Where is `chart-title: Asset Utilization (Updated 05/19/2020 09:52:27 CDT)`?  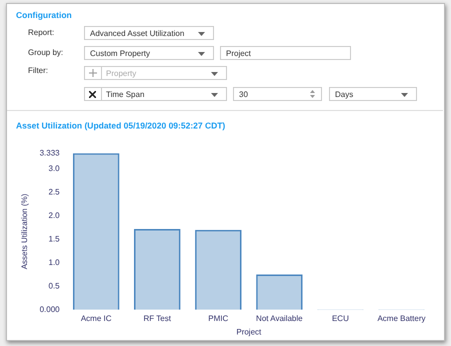 chart-title: Asset Utilization (Updated 05/19/2020 09:52:27 CDT) is located at coordinates (121, 125).